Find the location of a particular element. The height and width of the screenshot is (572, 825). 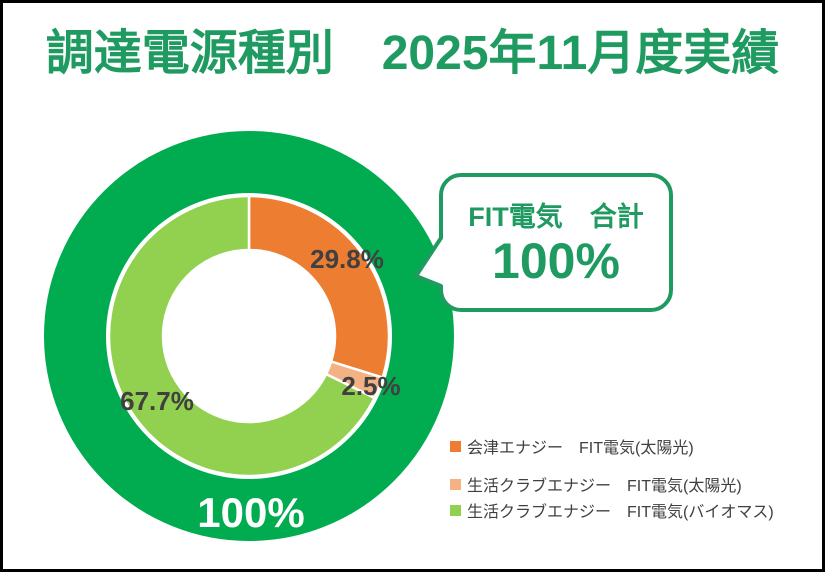

legend-item-label: 会津エナジー FIT電気(太陽光) is located at coordinates (580, 448).